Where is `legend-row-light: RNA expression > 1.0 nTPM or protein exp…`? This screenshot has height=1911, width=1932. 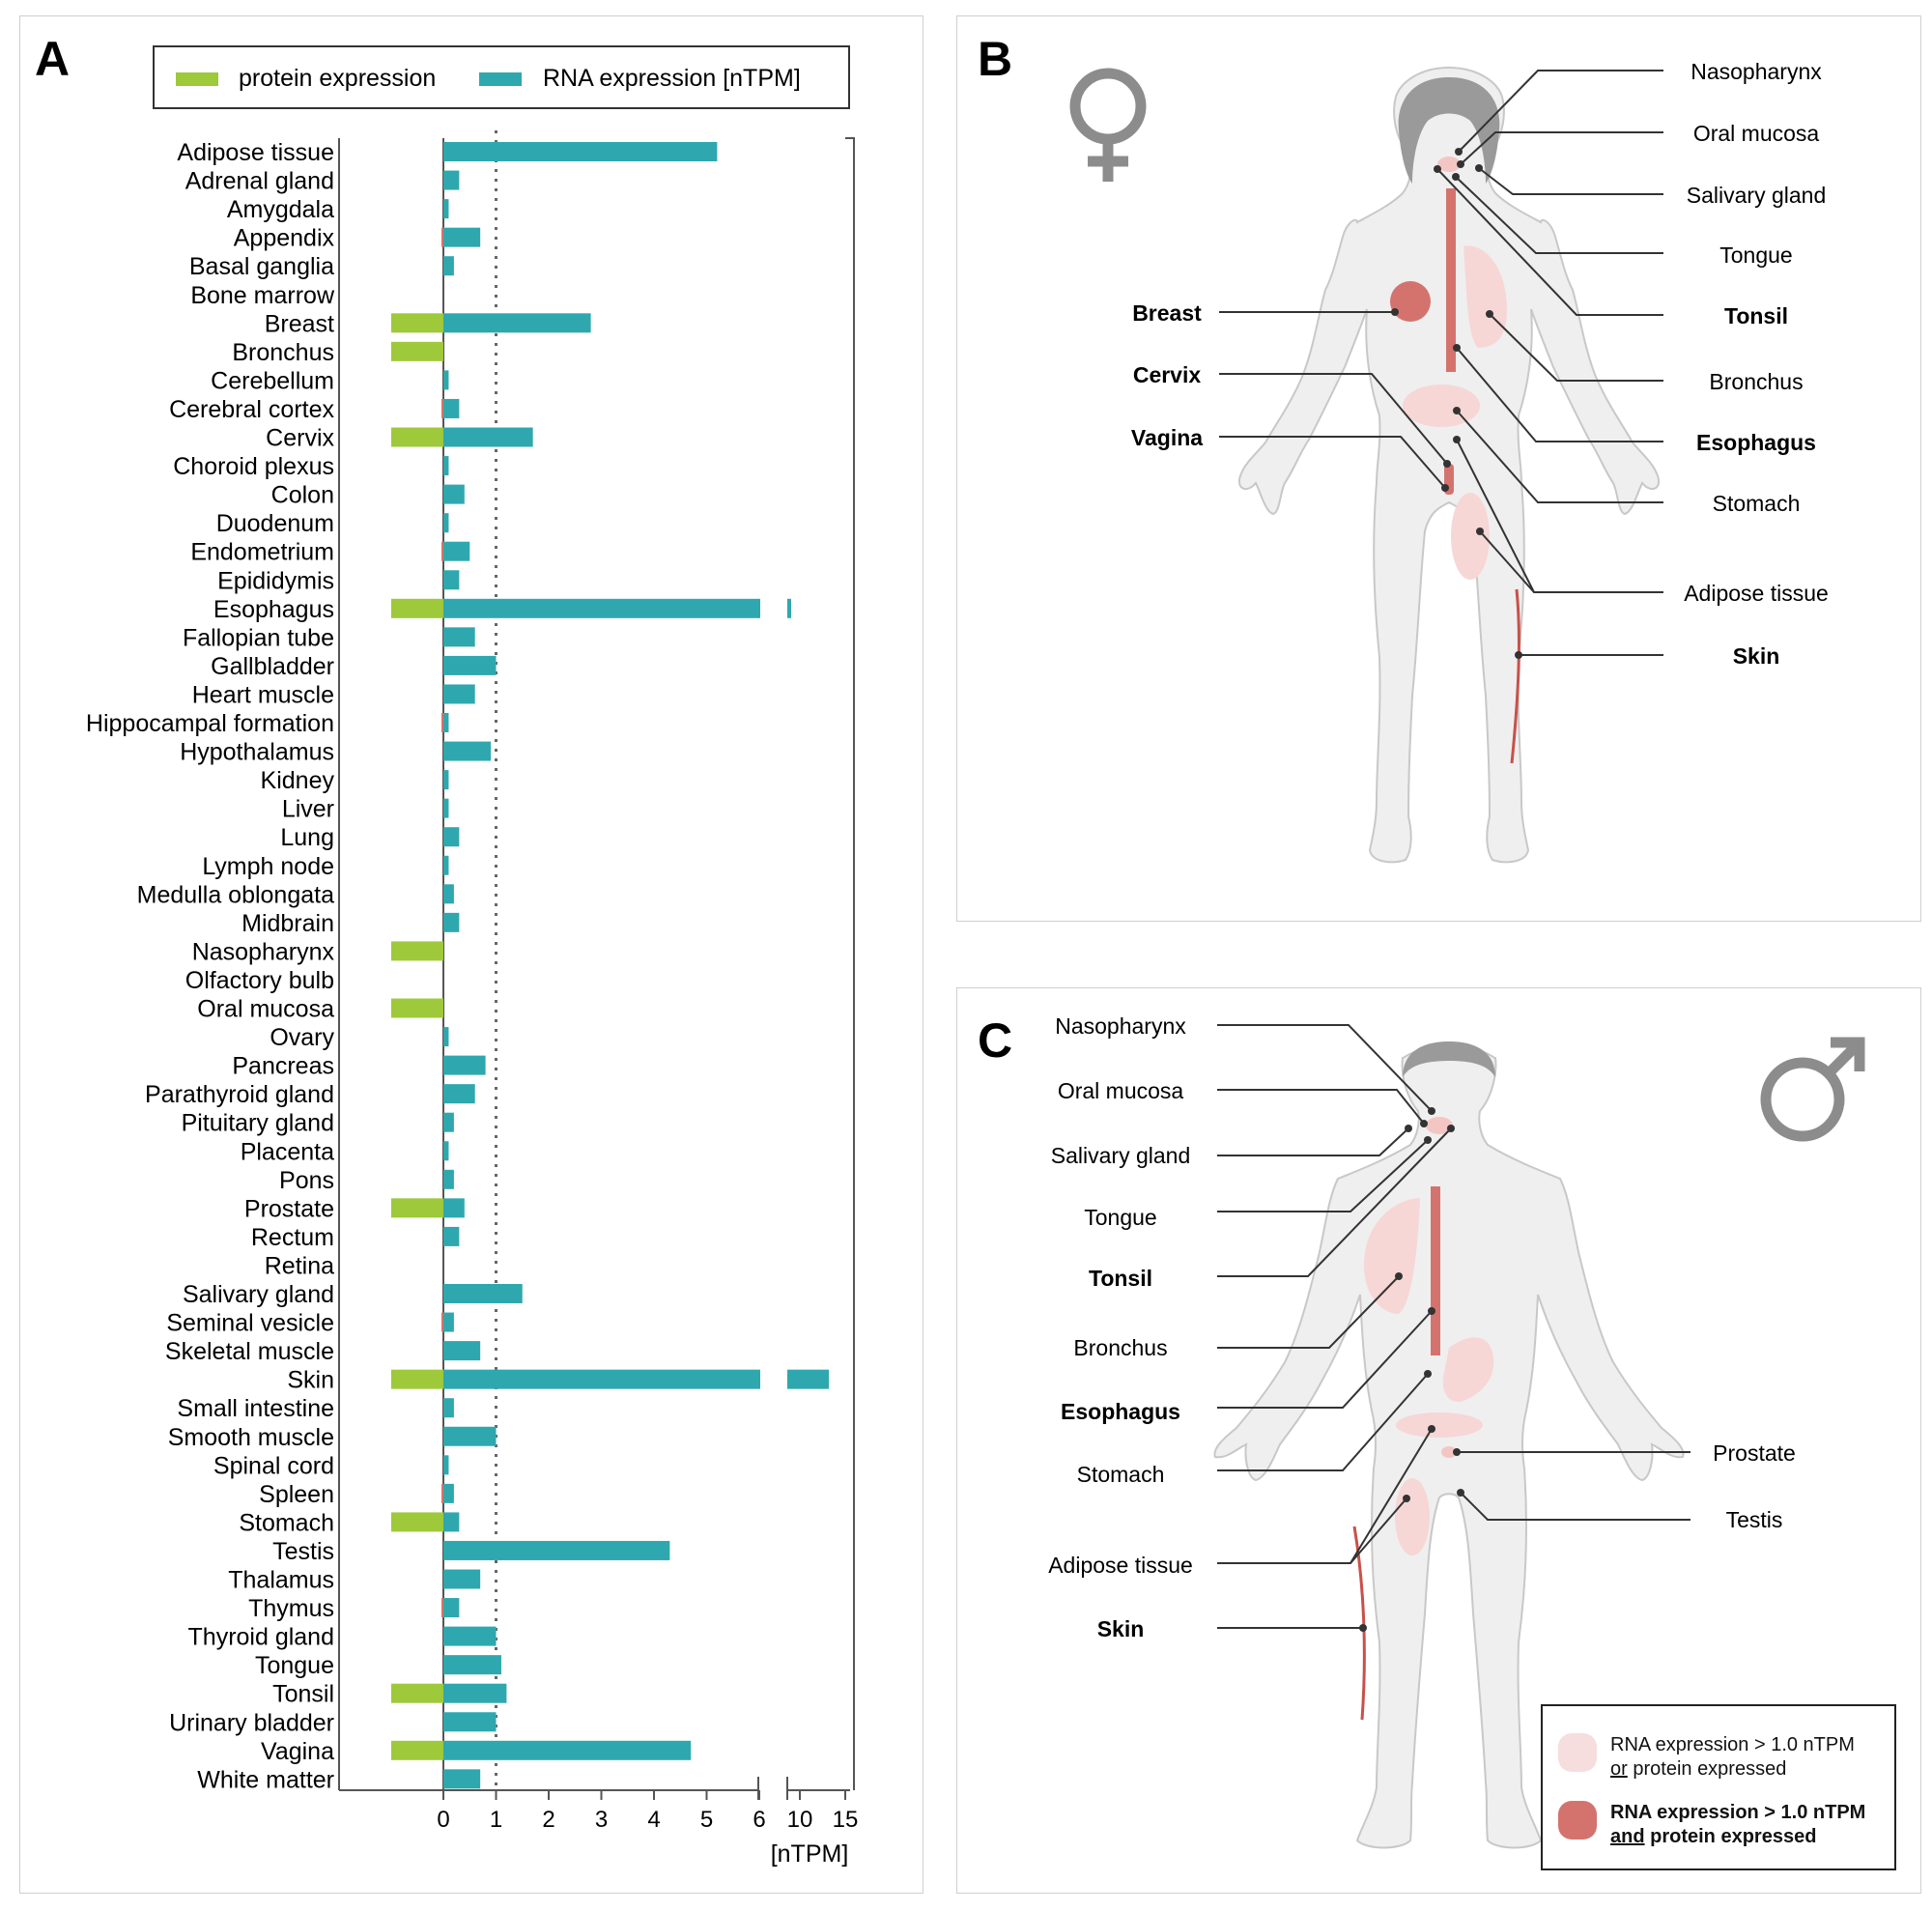
legend-row-light: RNA expression > 1.0 nTPM or protein exp… is located at coordinates (1706, 1757).